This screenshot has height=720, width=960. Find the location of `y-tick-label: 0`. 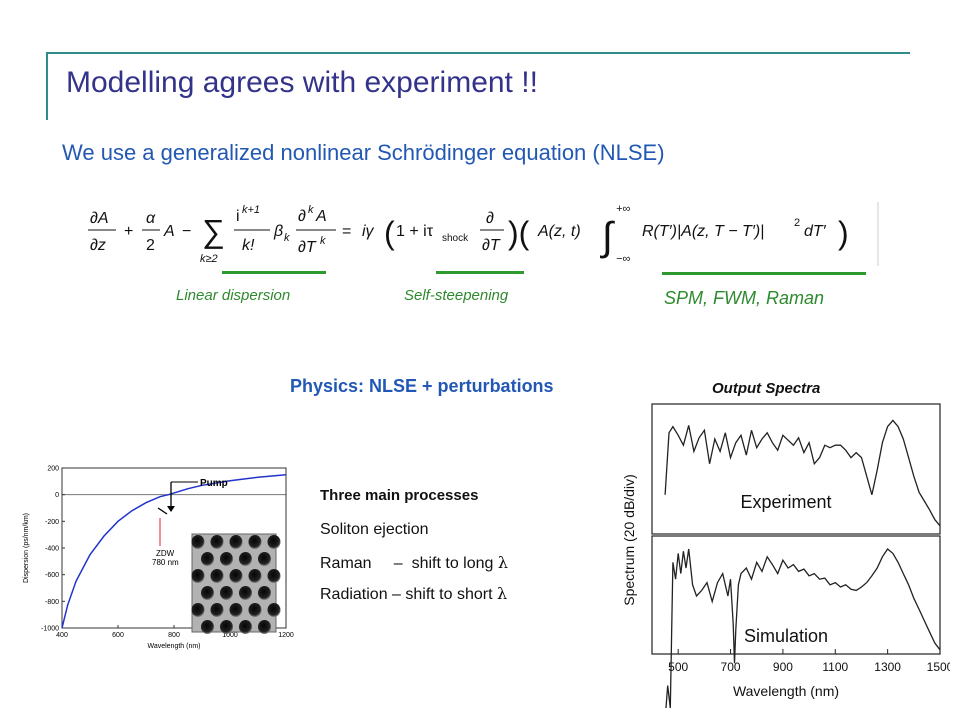

y-tick-label: 0 is located at coordinates (57, 495).